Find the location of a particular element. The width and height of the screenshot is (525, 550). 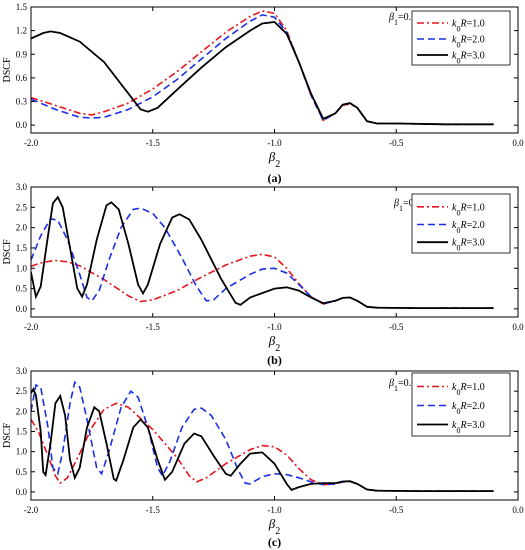

y-tick-label: 0.9 is located at coordinates (22, 54).